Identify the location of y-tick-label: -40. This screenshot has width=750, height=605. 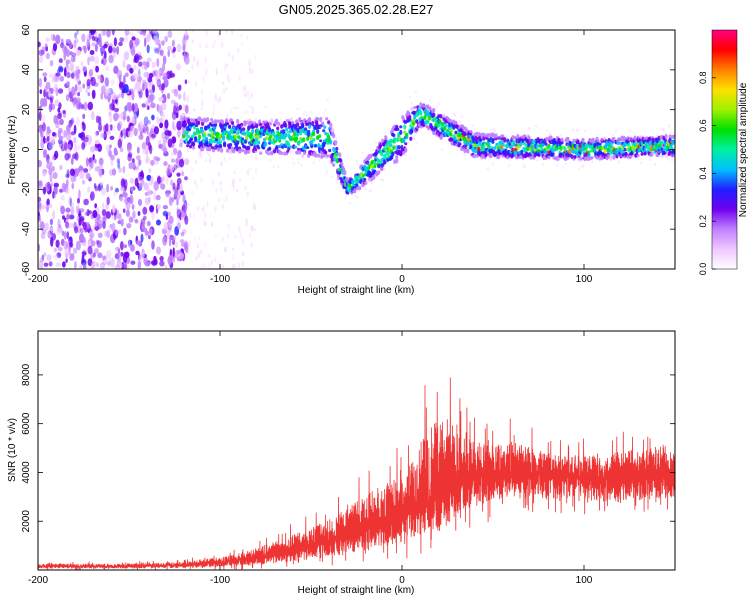
(26, 229).